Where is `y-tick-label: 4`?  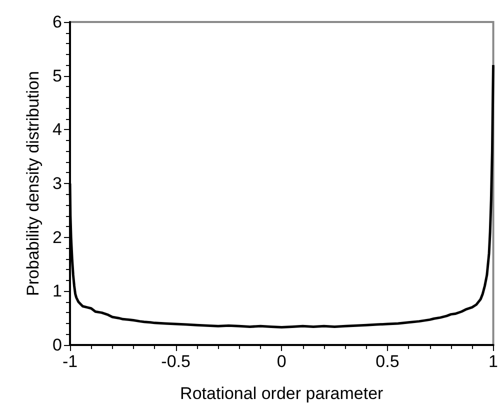
y-tick-label: 4 is located at coordinates (57, 130).